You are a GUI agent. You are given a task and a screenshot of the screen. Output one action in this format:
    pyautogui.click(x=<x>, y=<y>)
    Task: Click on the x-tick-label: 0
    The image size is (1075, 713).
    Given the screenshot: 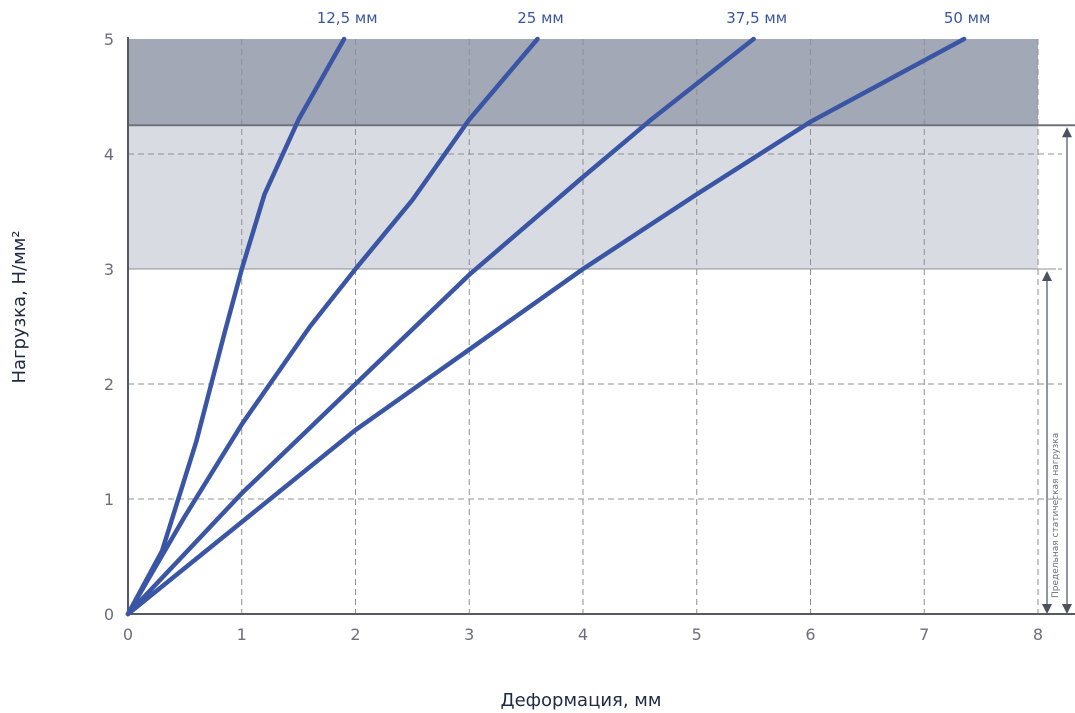 What is the action you would take?
    pyautogui.click(x=128, y=634)
    